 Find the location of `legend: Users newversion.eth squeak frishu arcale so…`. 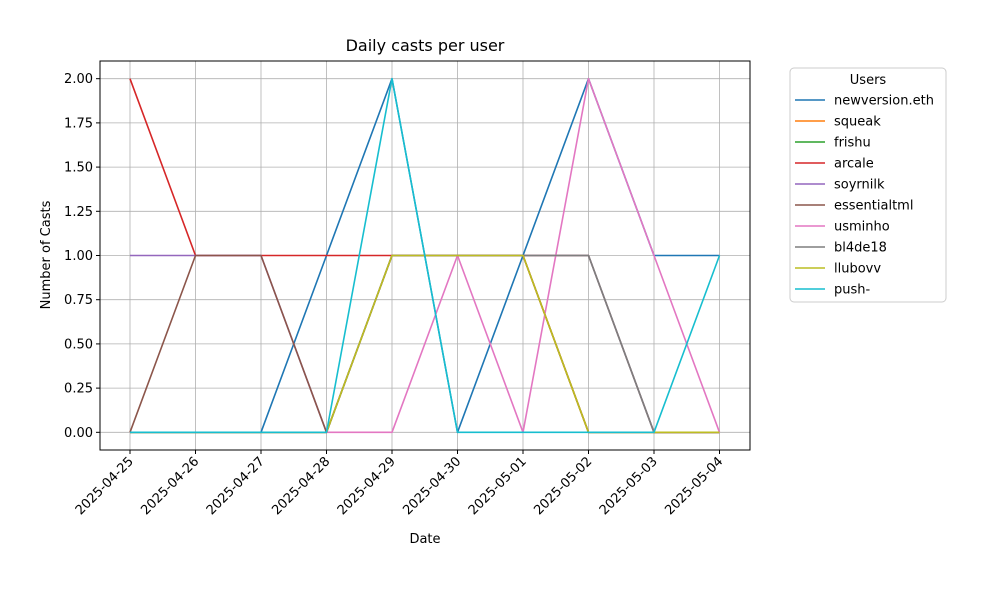

legend: Users newversion.eth squeak frishu arcale so… is located at coordinates (868, 185).